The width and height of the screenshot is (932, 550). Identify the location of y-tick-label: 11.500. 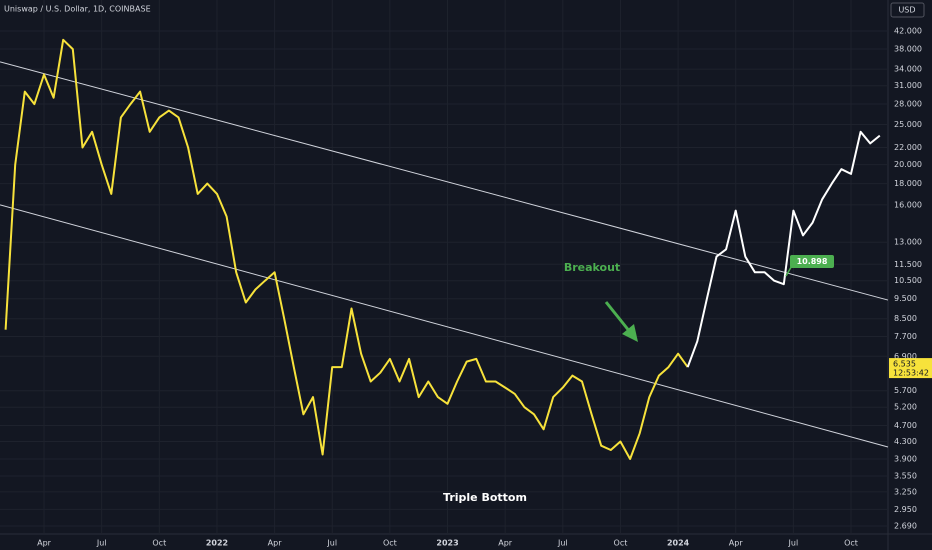
(908, 264).